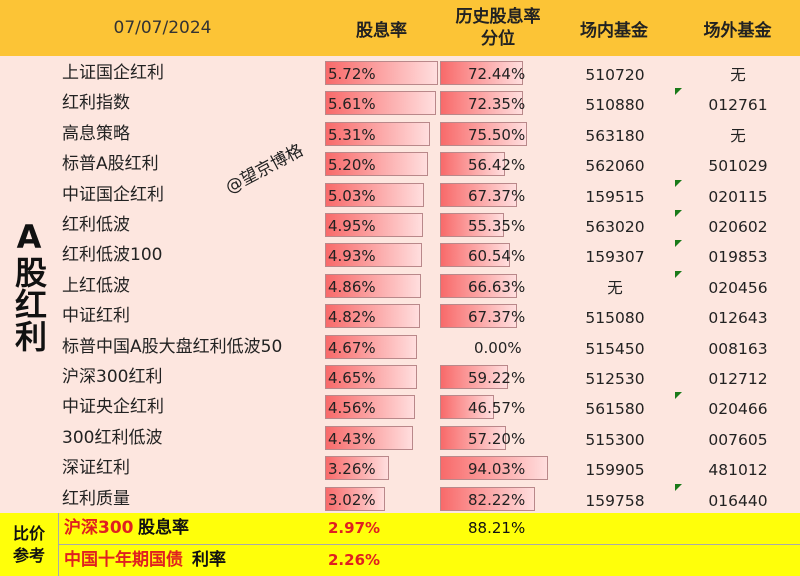 The height and width of the screenshot is (576, 800). Describe the element at coordinates (615, 318) in the screenshot. I see `onmarket-fund-code: 515080` at that location.